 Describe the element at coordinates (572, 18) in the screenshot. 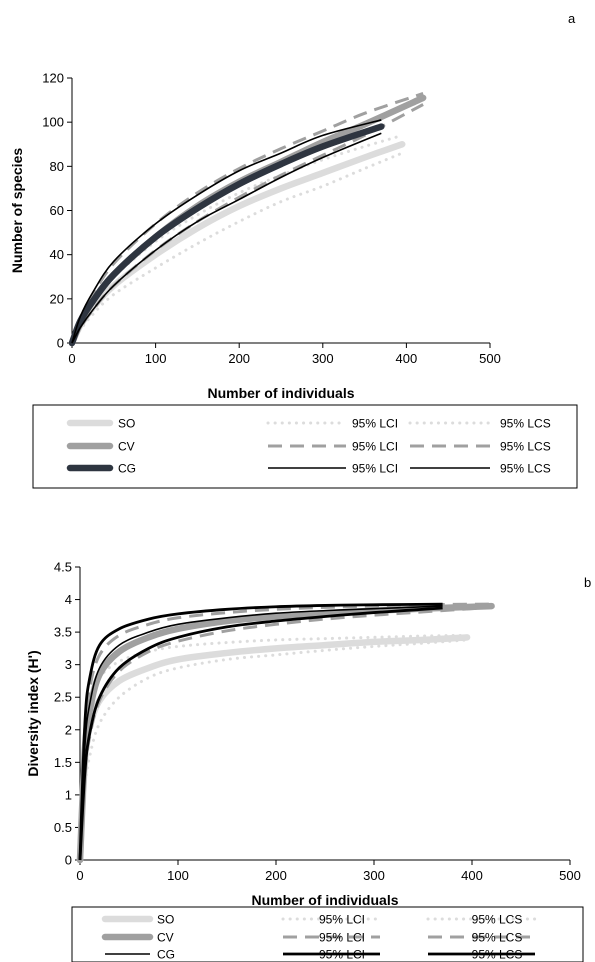

I see `panel-letter: a` at that location.